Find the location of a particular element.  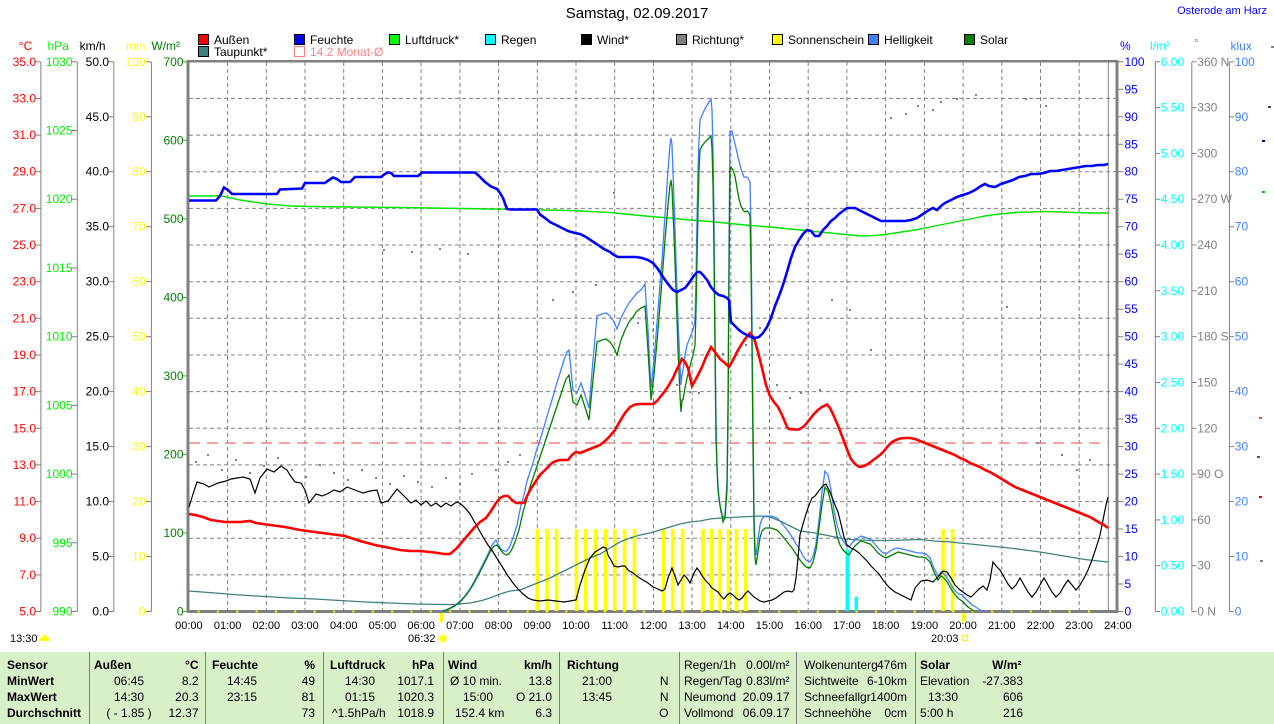

svg-text: 6.00 is located at coordinates (1173, 62).